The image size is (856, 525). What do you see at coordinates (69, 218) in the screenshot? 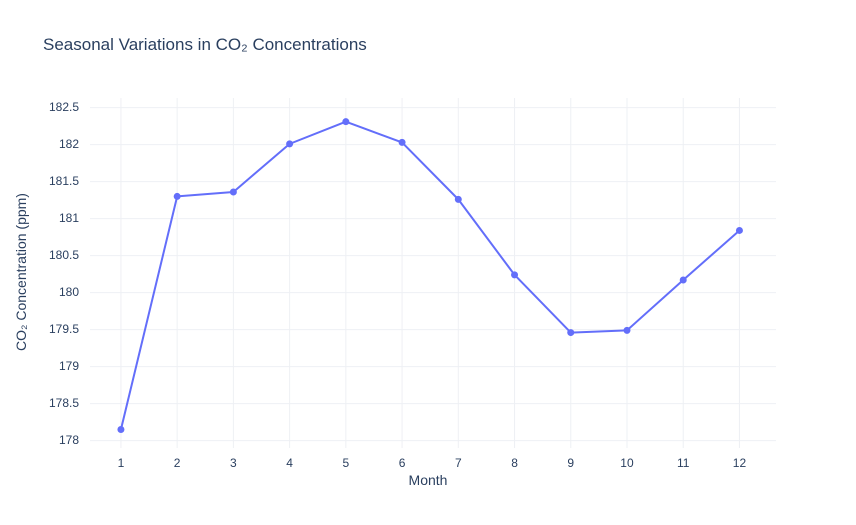
I see `y-tick-label: 181` at bounding box center [69, 218].